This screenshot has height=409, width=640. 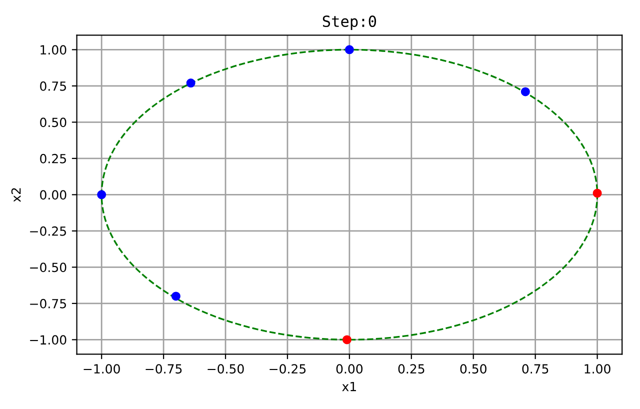 I want to click on y-tick-label: −1.00, so click(x=48, y=340).